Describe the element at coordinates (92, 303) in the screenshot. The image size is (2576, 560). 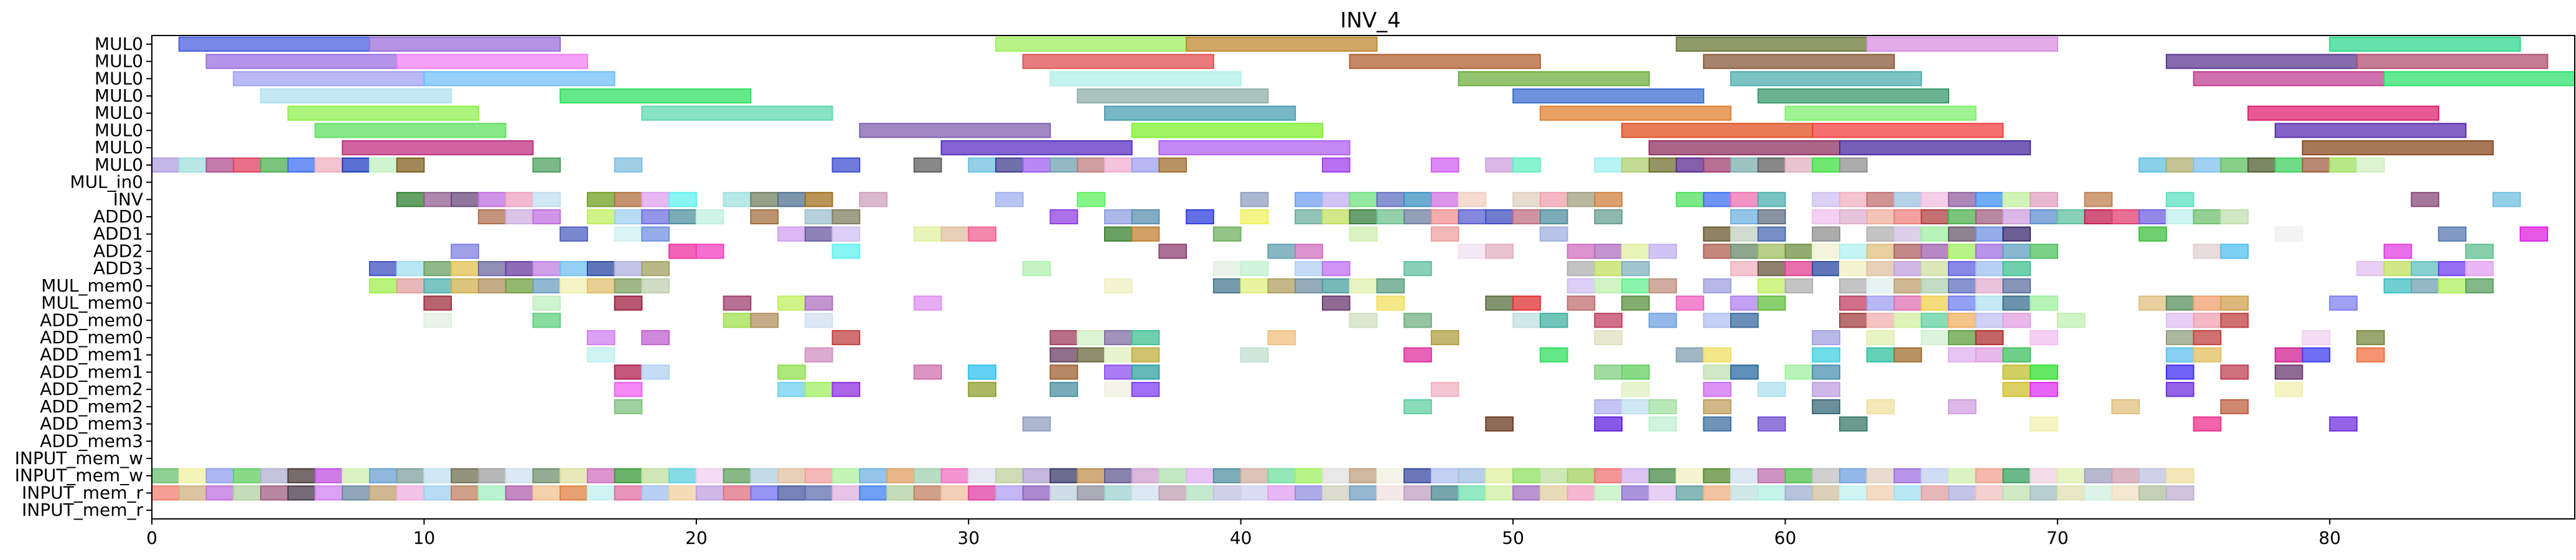
I see `y-tick-label: MUL_mem0` at that location.